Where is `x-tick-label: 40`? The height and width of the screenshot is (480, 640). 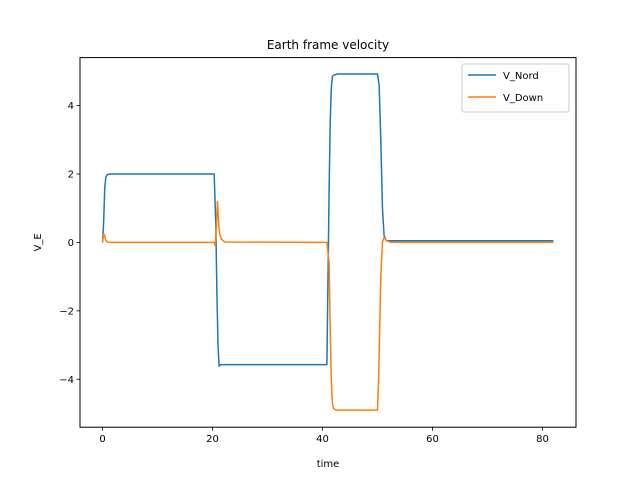 x-tick-label: 40 is located at coordinates (322, 439).